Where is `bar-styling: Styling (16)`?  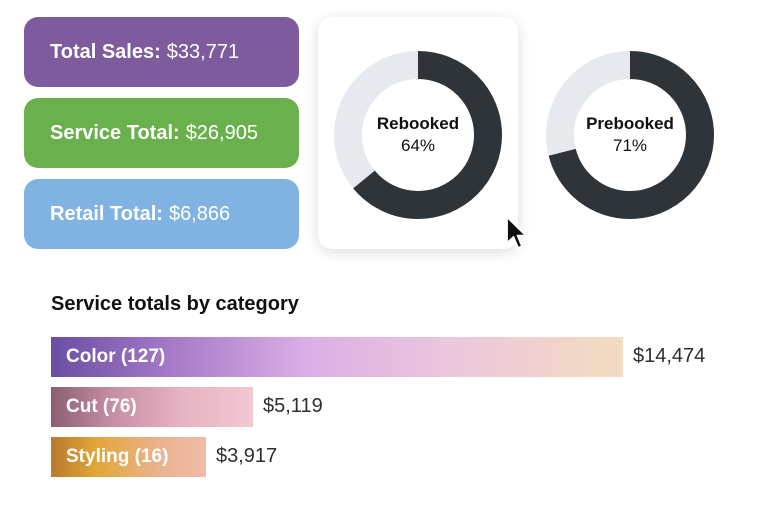 bar-styling: Styling (16) is located at coordinates (128, 457).